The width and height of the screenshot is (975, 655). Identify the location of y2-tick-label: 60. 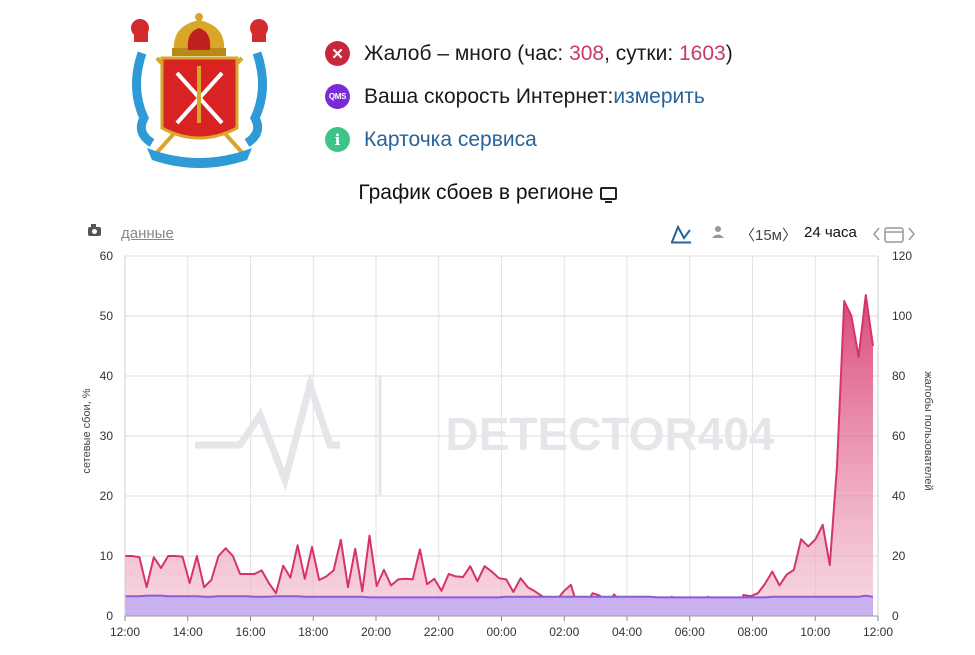
(899, 436).